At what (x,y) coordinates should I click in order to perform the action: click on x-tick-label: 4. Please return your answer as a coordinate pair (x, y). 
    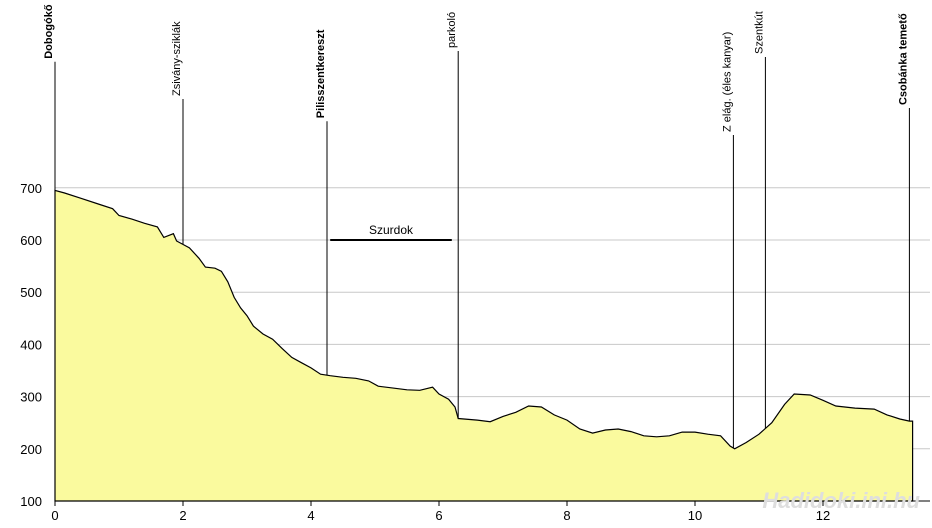
    Looking at the image, I should click on (310, 515).